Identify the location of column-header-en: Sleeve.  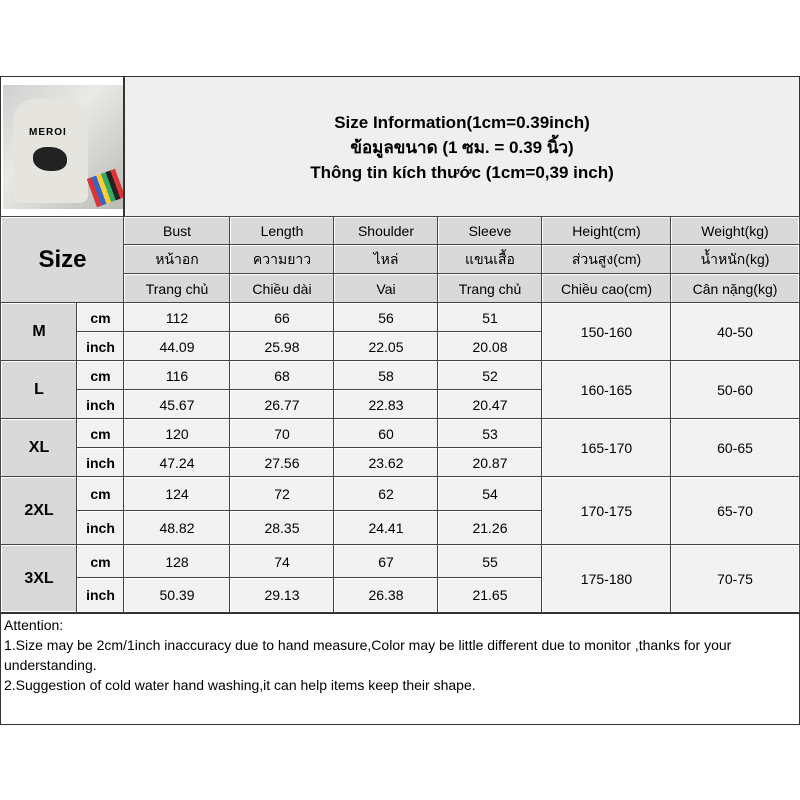
(490, 231).